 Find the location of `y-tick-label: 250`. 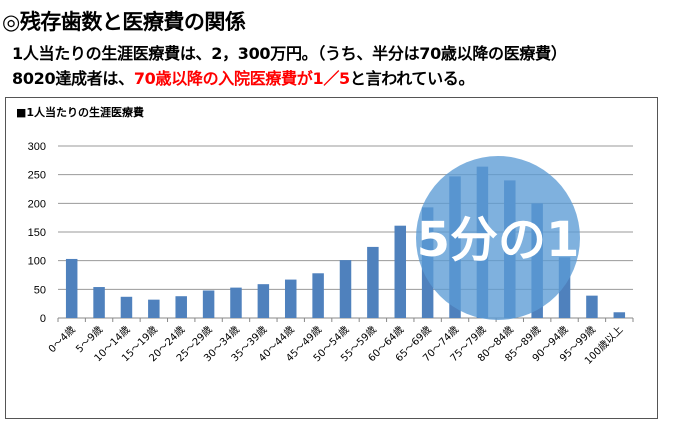

y-tick-label: 250 is located at coordinates (37, 176).